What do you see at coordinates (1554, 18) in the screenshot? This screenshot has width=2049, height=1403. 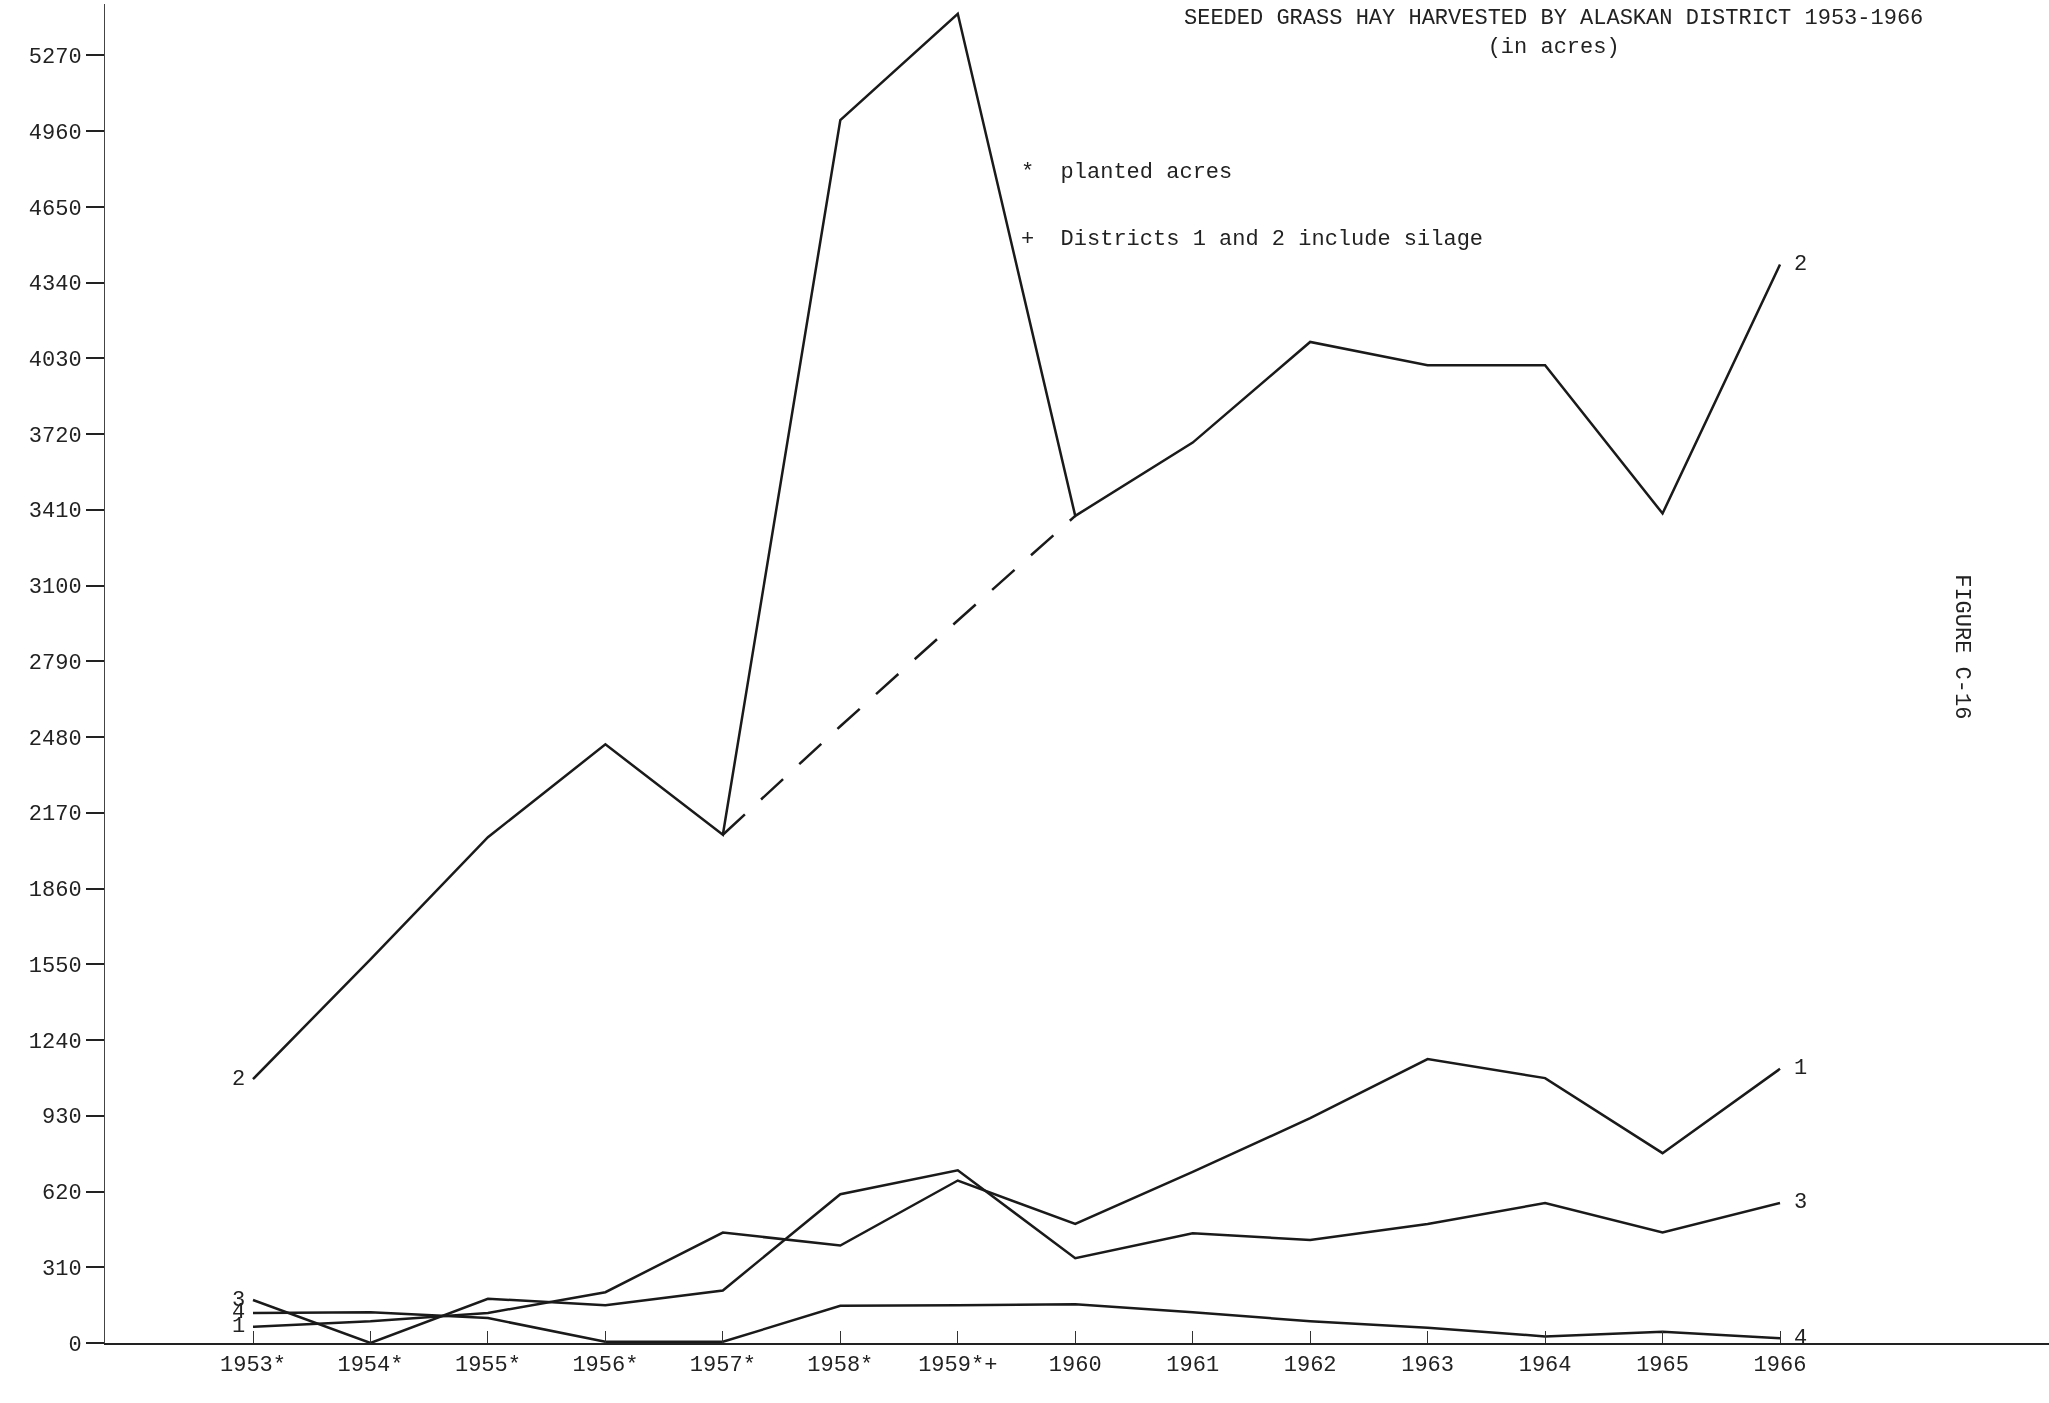 I see `chart-title: SEEDED GRASS HAY HARVESTED BY ALASKAN DISTRICT 1953-1966` at bounding box center [1554, 18].